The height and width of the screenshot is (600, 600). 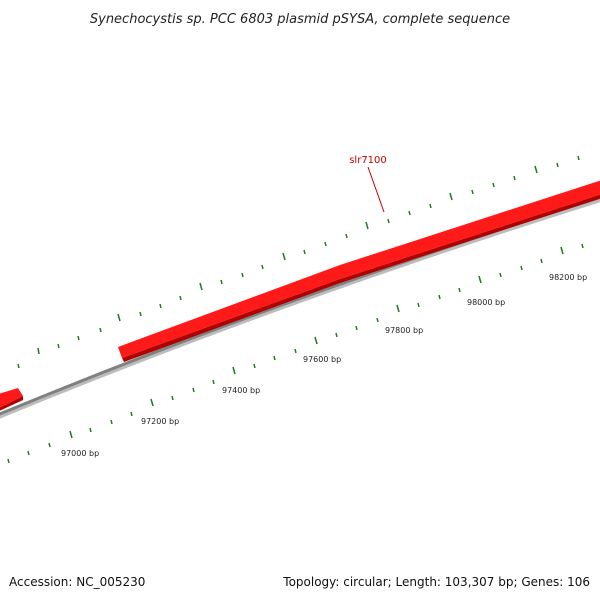 I want to click on tick-label-97400: 97400 bp, so click(x=241, y=390).